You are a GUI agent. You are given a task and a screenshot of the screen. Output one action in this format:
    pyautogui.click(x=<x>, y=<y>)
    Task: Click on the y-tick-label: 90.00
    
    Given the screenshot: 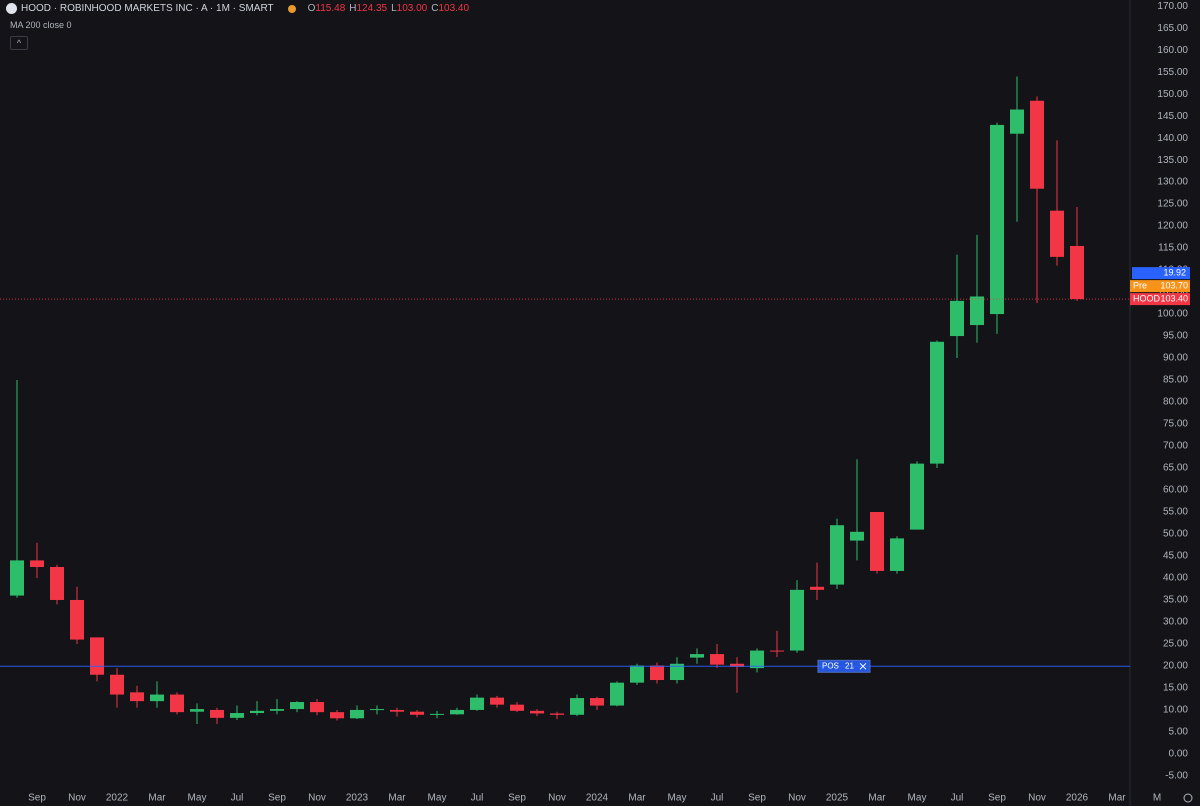 What is the action you would take?
    pyautogui.click(x=1175, y=358)
    